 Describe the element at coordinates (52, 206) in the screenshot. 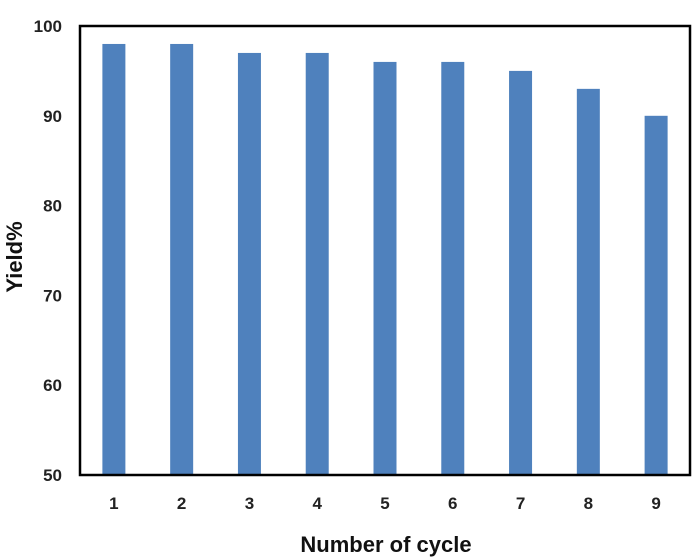

I see `y-tick-label: 80` at that location.